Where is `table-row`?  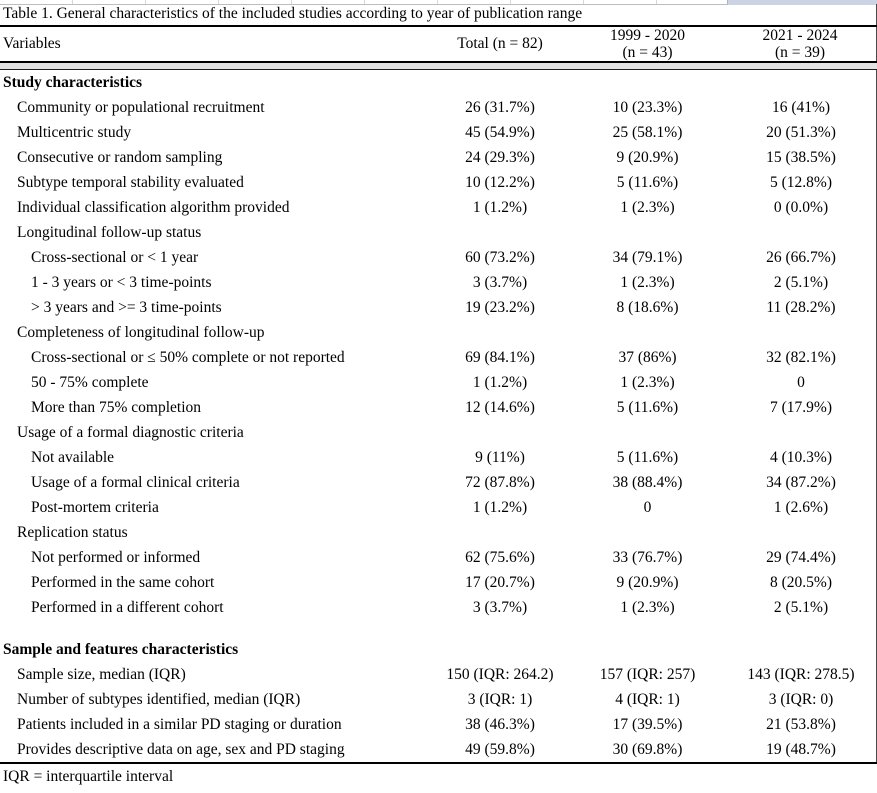 table-row is located at coordinates (438, 628).